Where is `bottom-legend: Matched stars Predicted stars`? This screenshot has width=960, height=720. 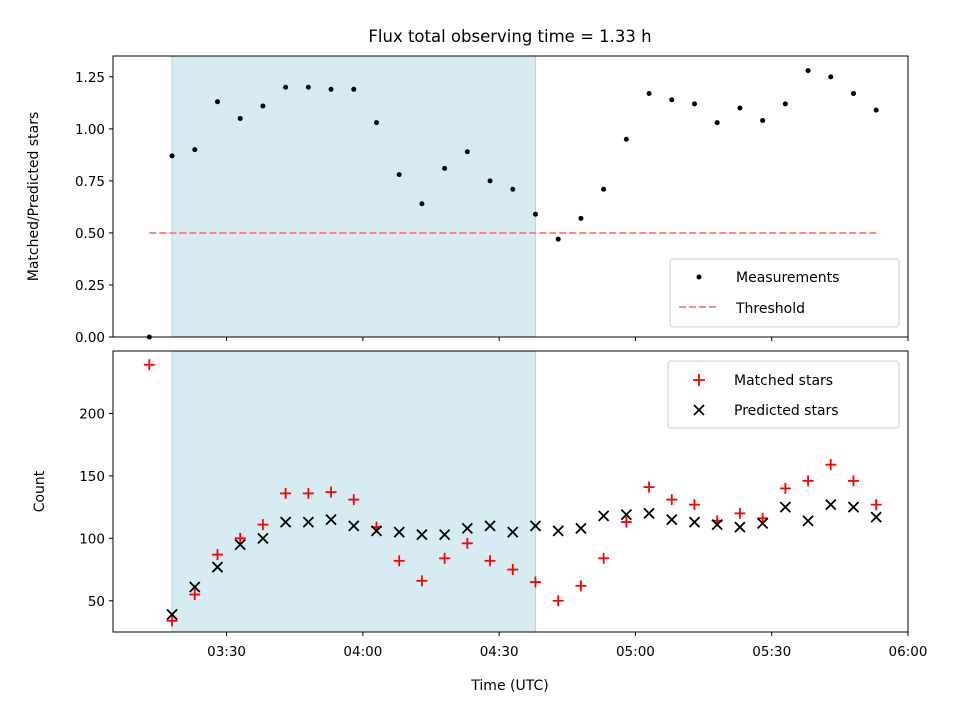
bottom-legend: Matched stars Predicted stars is located at coordinates (783, 394).